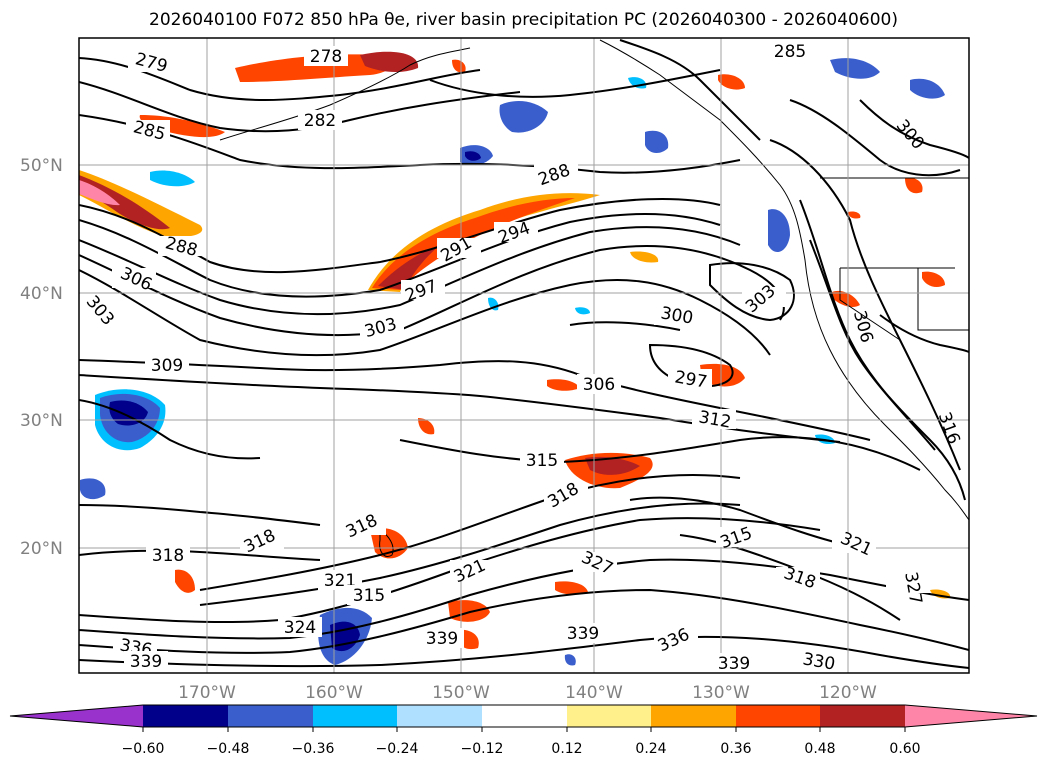 The width and height of the screenshot is (1047, 767). Describe the element at coordinates (168, 556) in the screenshot. I see `contour-label: 318` at that location.